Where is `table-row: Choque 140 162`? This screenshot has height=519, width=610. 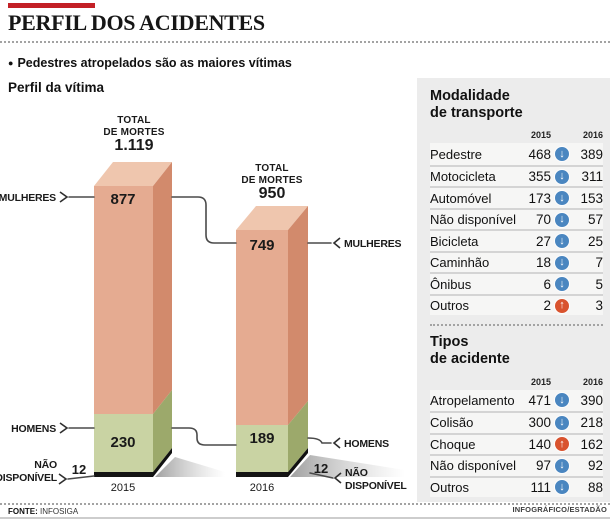
table-row: Choque 140 162 is located at coordinates (516, 443).